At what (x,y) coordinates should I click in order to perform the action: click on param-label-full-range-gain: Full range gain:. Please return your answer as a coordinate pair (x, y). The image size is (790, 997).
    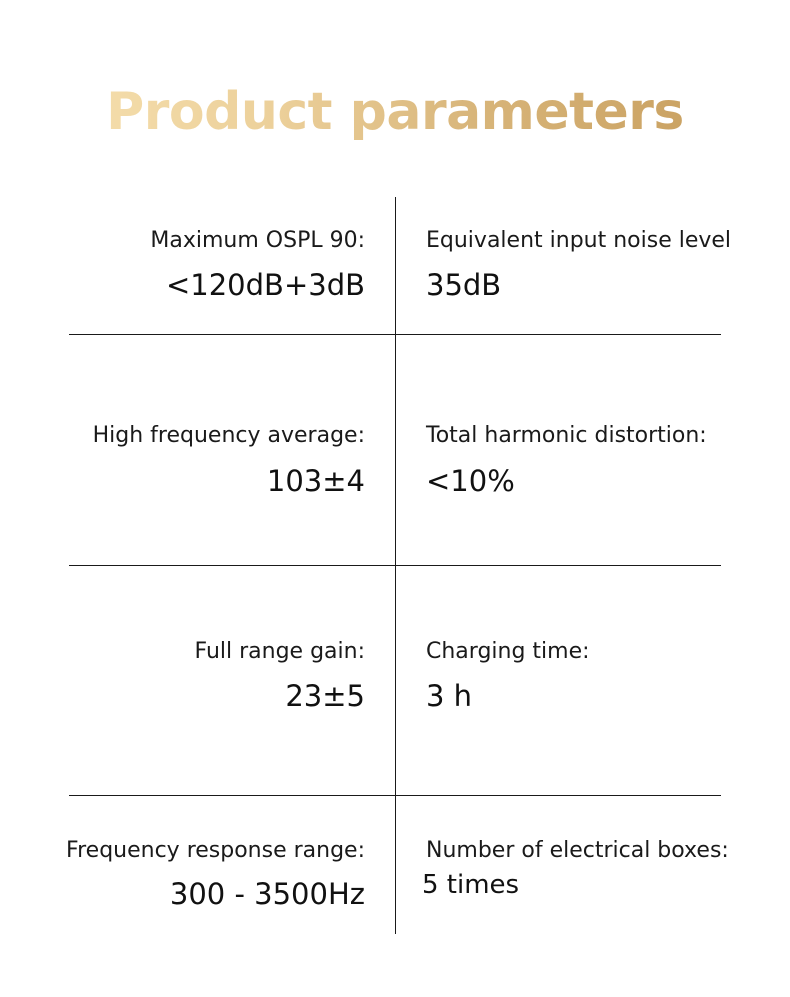
    Looking at the image, I should click on (280, 651).